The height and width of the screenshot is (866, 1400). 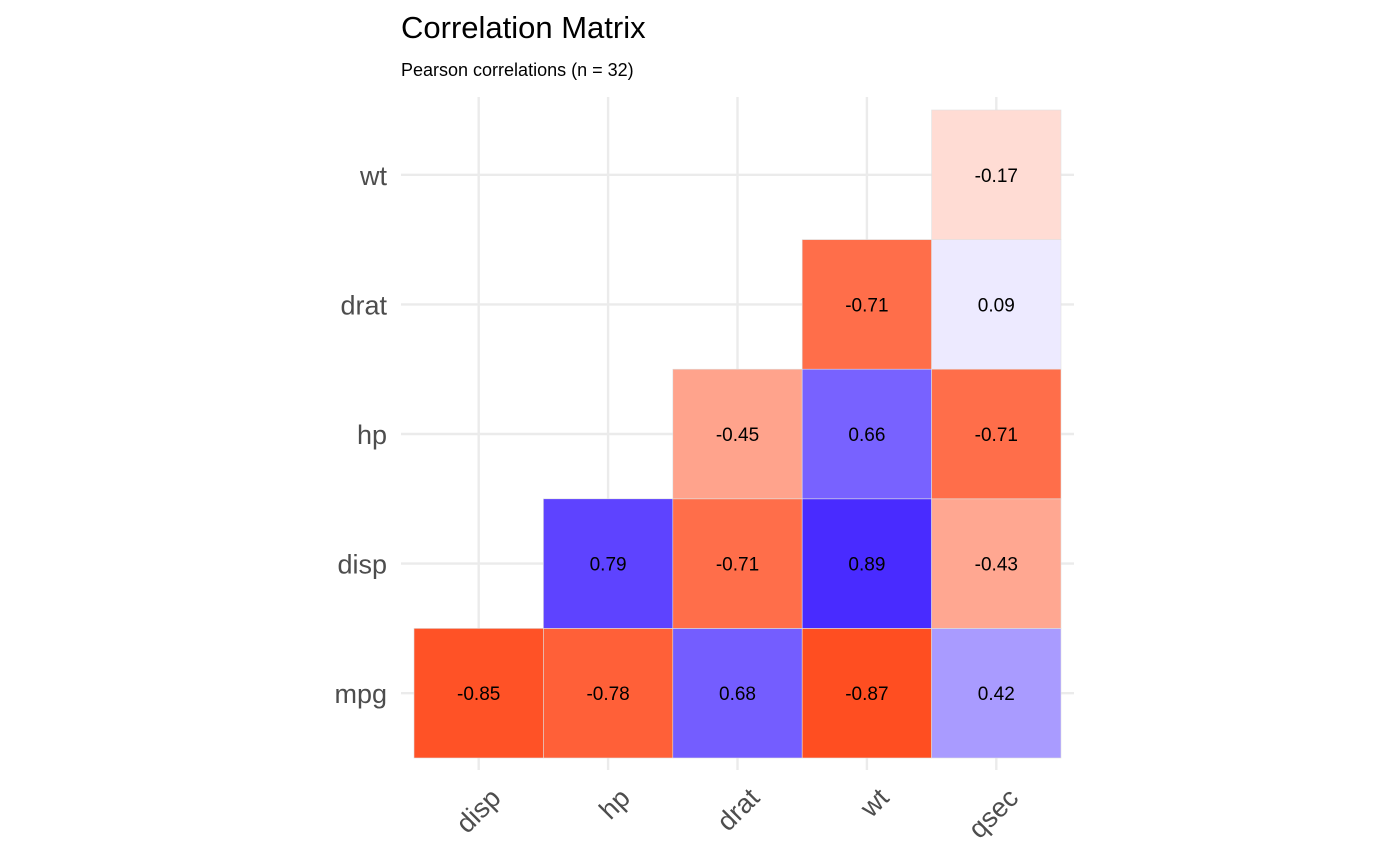 I want to click on y-tick-label-disp: disp, so click(x=362, y=565).